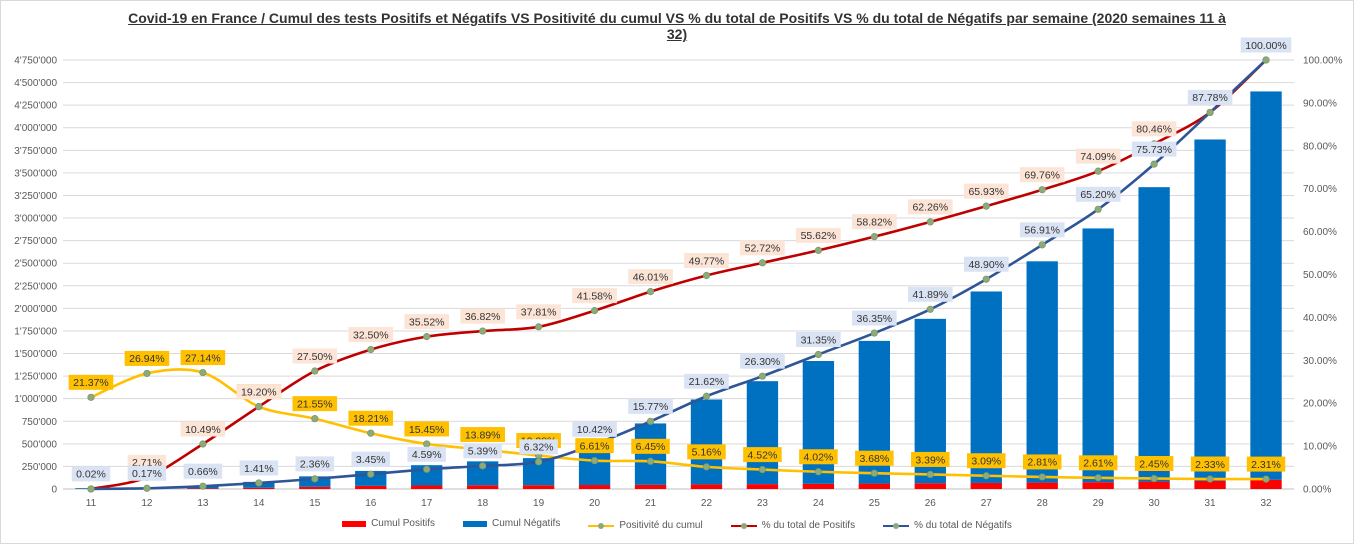  I want to click on data-label: 13.89%, so click(483, 435).